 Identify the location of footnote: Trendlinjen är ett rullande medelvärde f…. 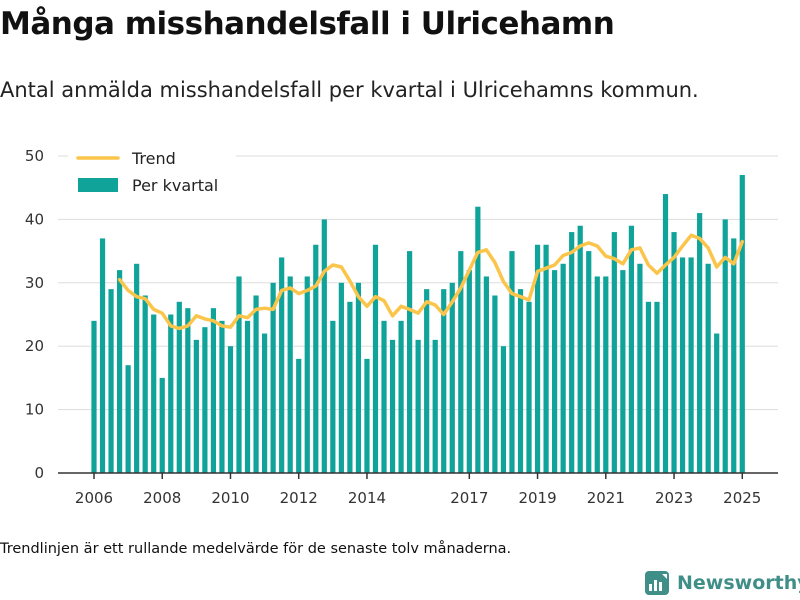
(256, 549).